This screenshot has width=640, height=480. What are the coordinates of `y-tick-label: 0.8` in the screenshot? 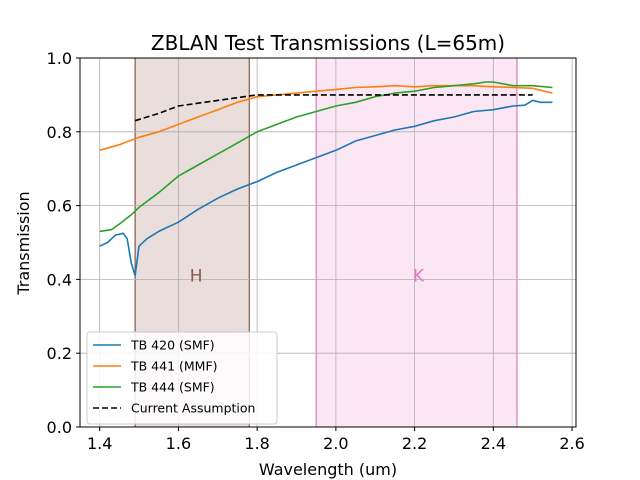 It's located at (59, 132).